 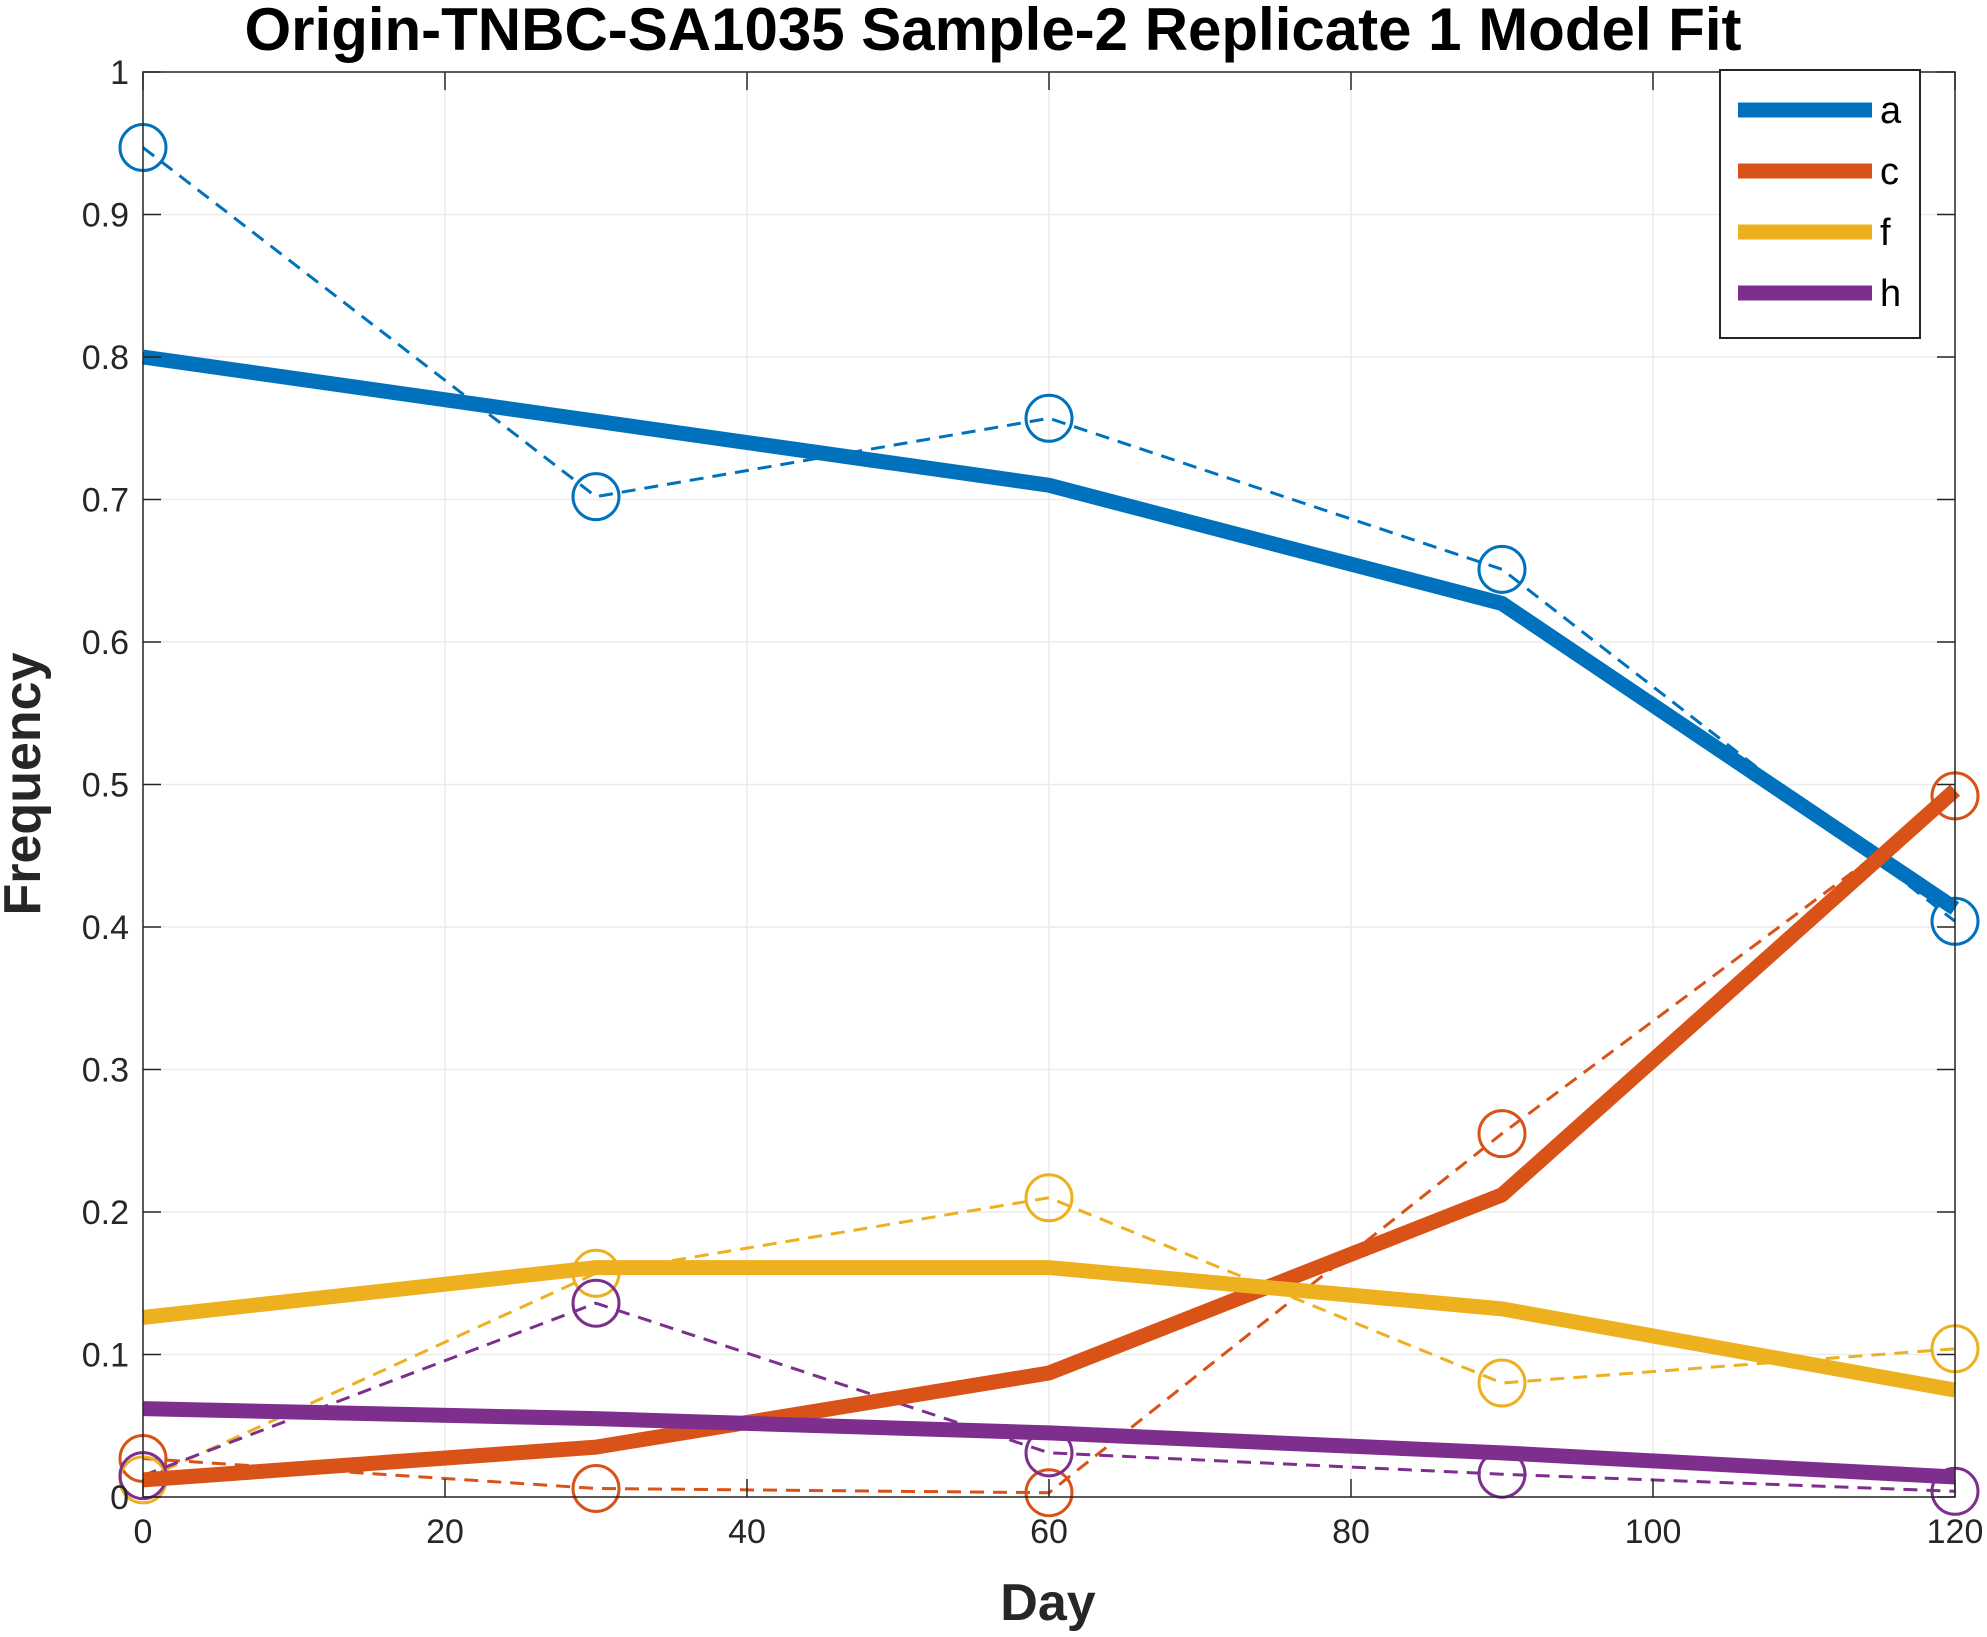 I want to click on legend-label-a: a, so click(x=1891, y=111).